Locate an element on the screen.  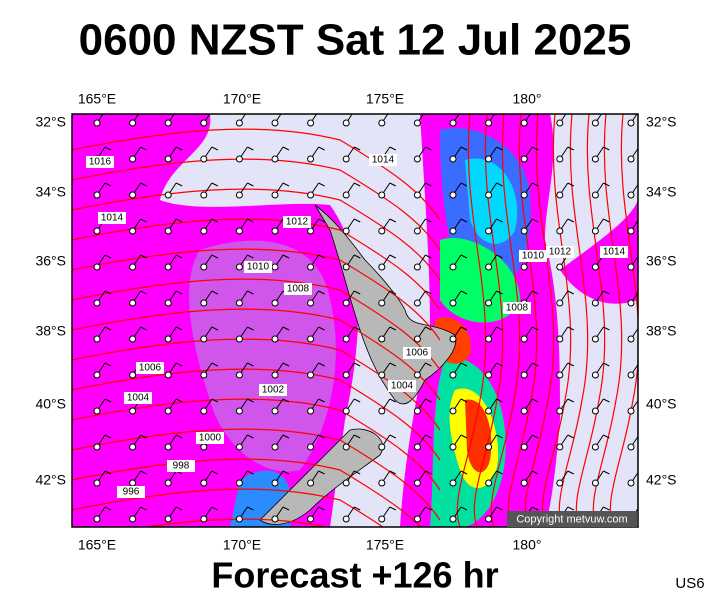
isobar-label: 1006 is located at coordinates (150, 368).